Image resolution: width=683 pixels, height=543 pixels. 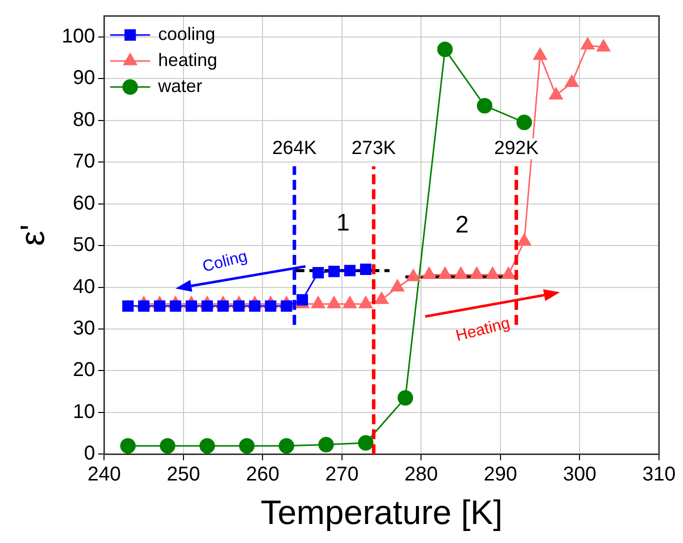 I want to click on x-axis-title: Temperature [K], so click(x=381, y=513).